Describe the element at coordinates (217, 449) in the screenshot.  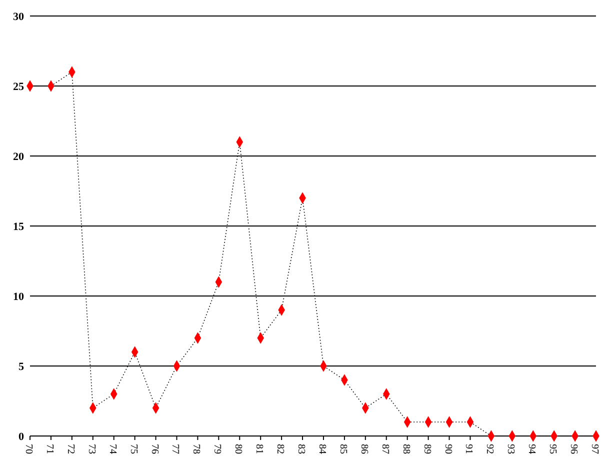
I see `x-tick-label: 79` at that location.